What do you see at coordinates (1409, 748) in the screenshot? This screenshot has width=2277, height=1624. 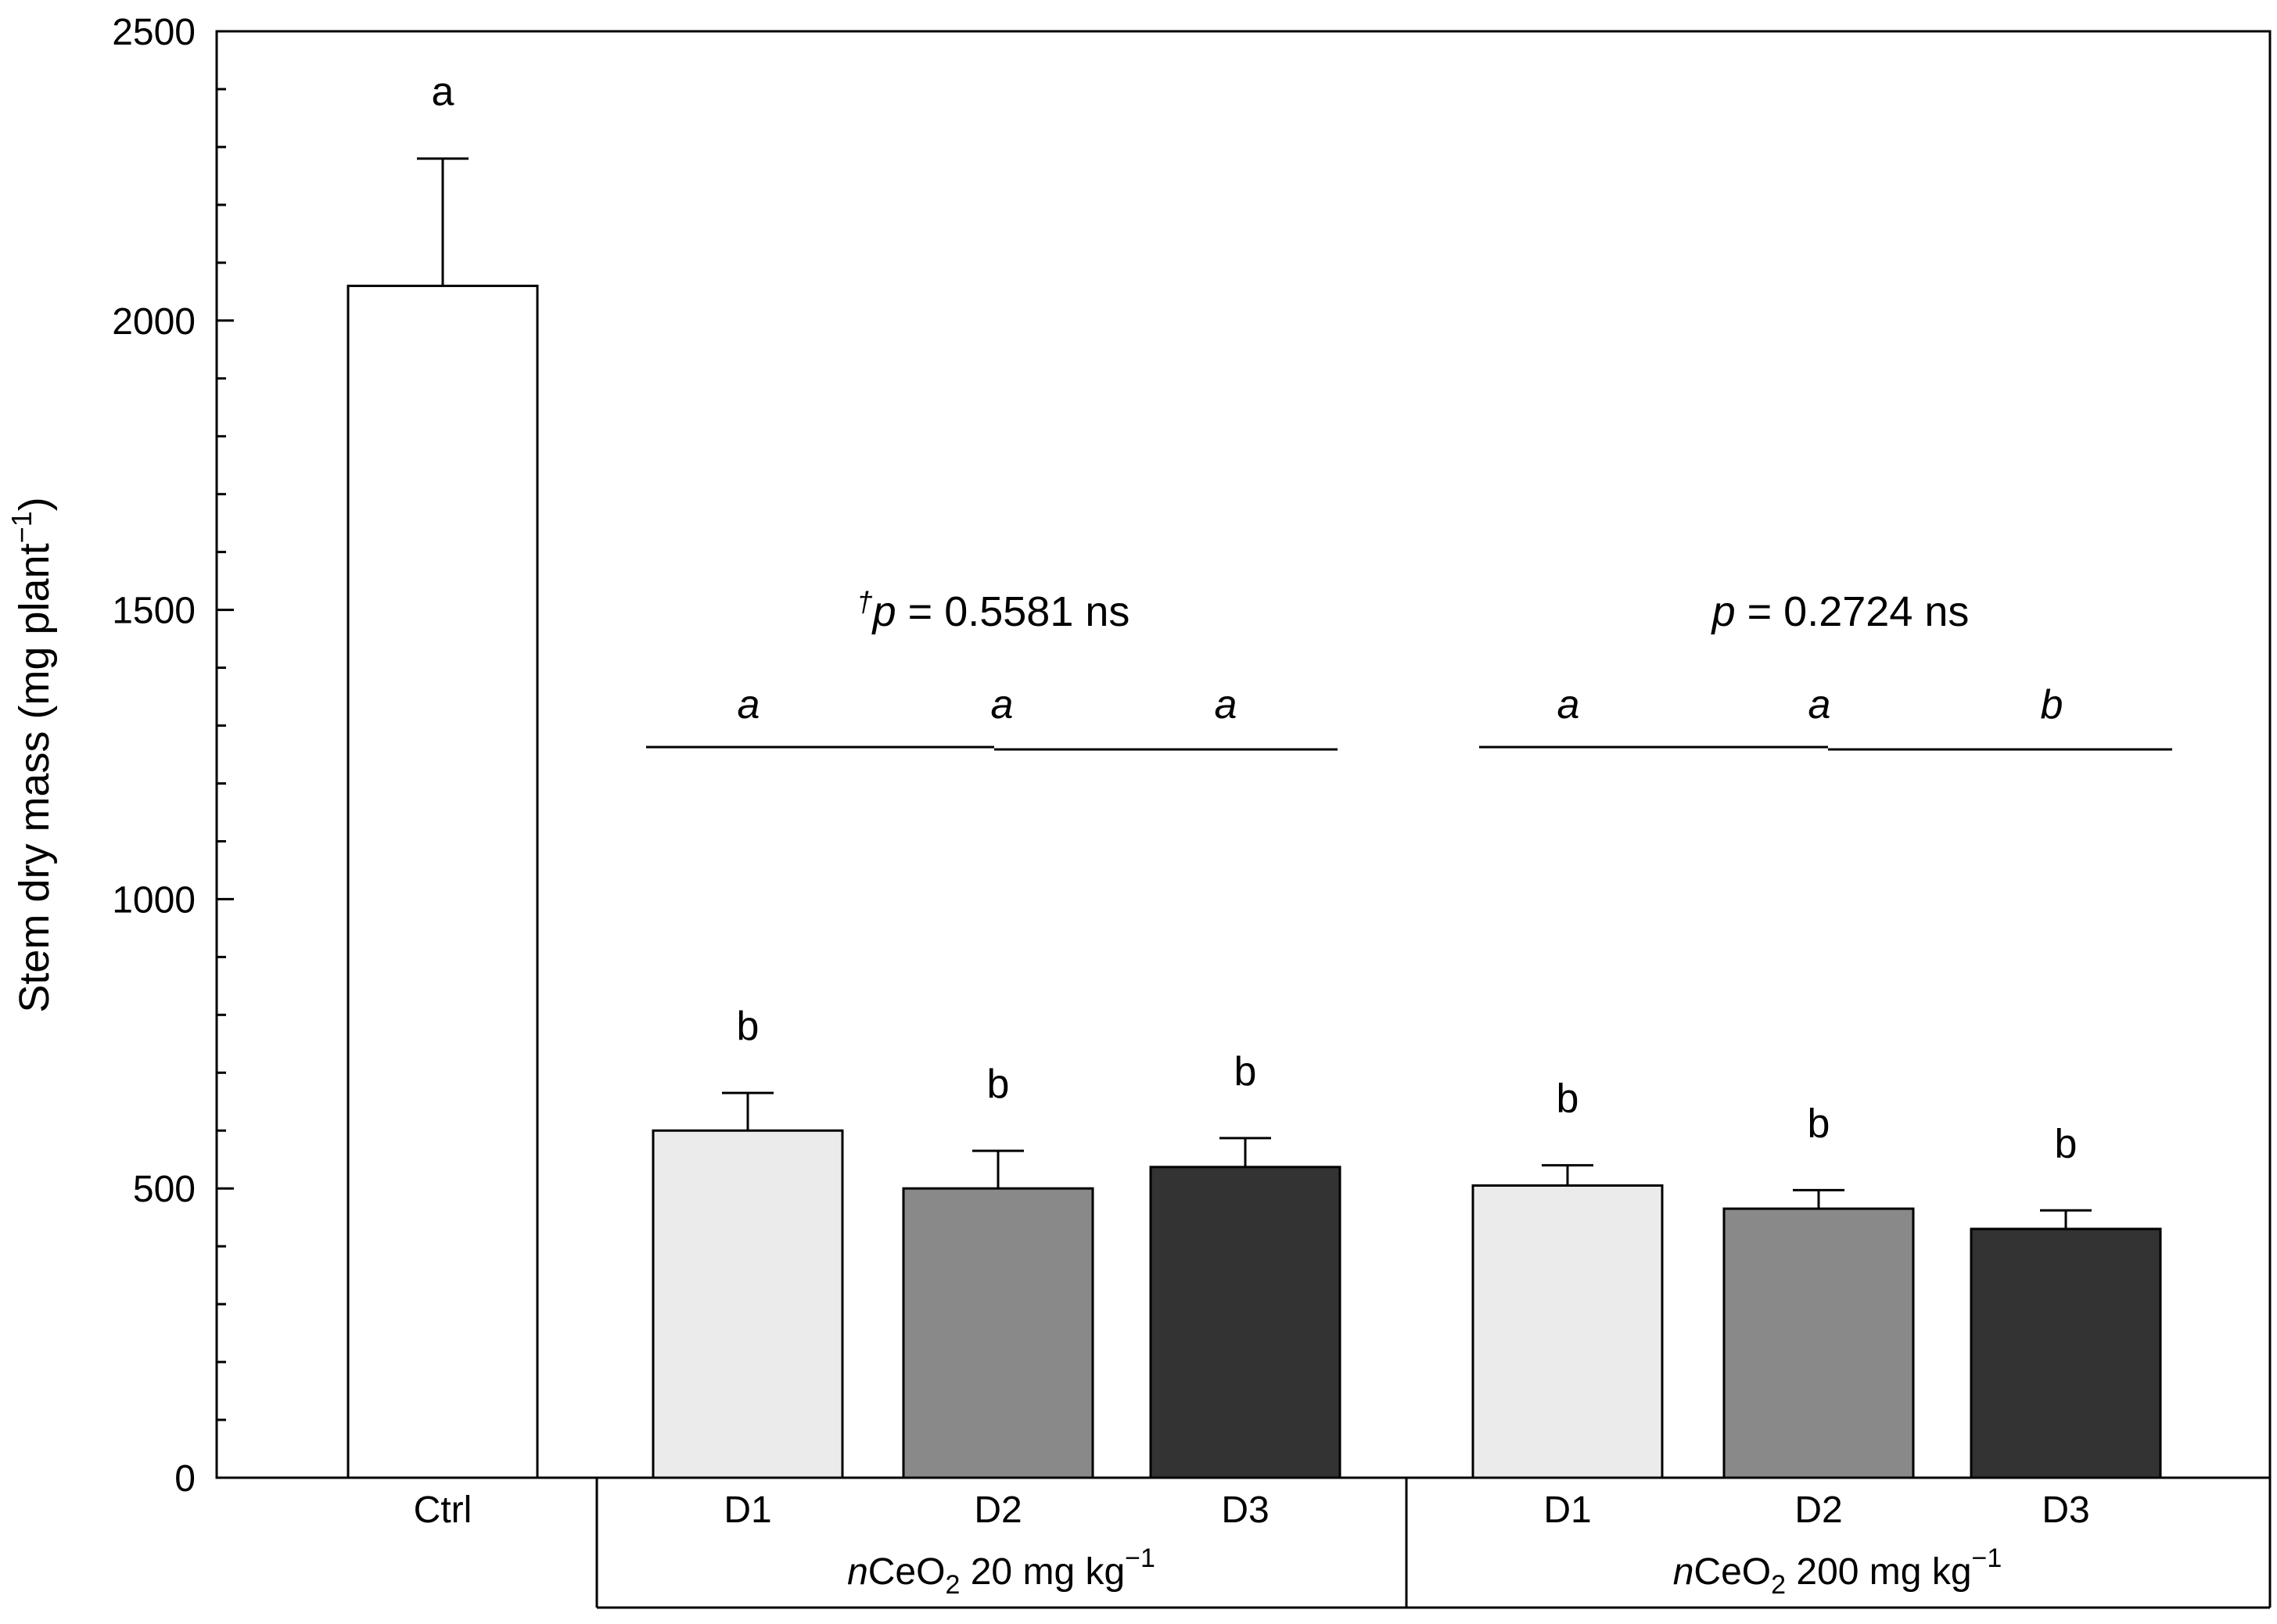 I see `within-group-lines` at bounding box center [1409, 748].